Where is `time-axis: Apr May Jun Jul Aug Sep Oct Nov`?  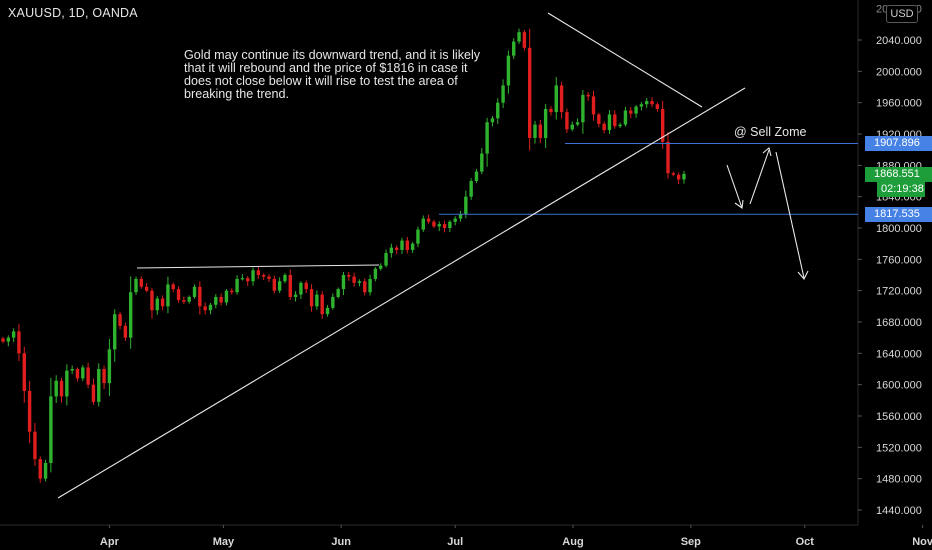 time-axis: Apr May Jun Jul Aug Sep Oct Nov is located at coordinates (516, 536).